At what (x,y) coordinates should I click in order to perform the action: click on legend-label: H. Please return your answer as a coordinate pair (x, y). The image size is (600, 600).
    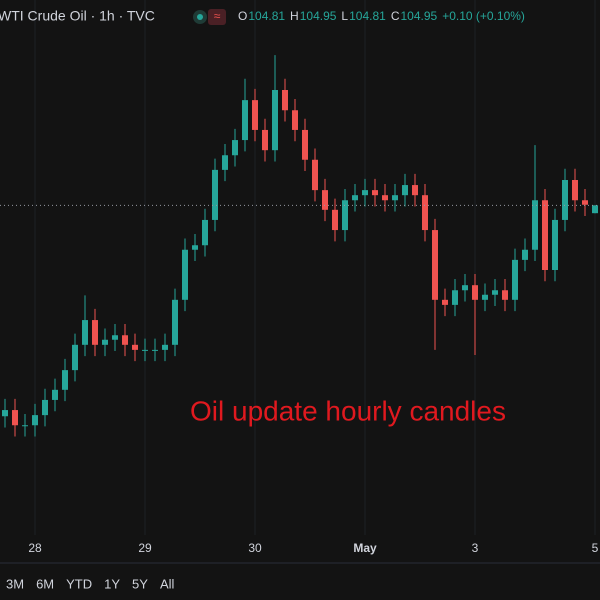
    Looking at the image, I should click on (294, 16).